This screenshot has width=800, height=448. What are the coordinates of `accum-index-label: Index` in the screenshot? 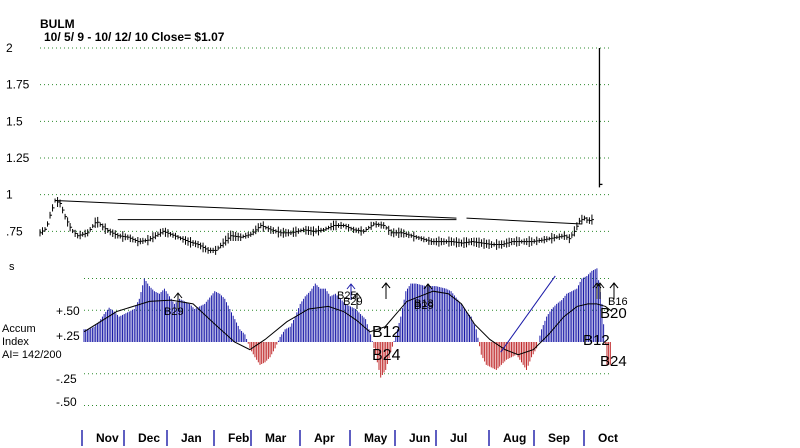 It's located at (15, 342).